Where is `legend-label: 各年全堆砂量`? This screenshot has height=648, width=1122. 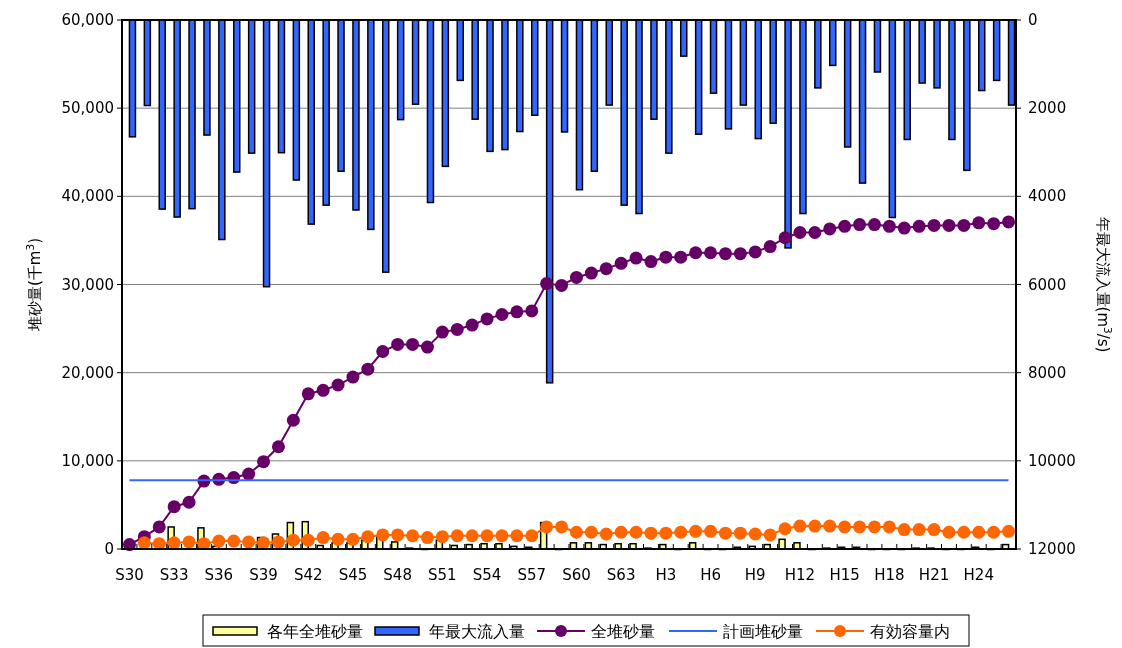
legend-label: 各年全堆砂量 is located at coordinates (315, 631).